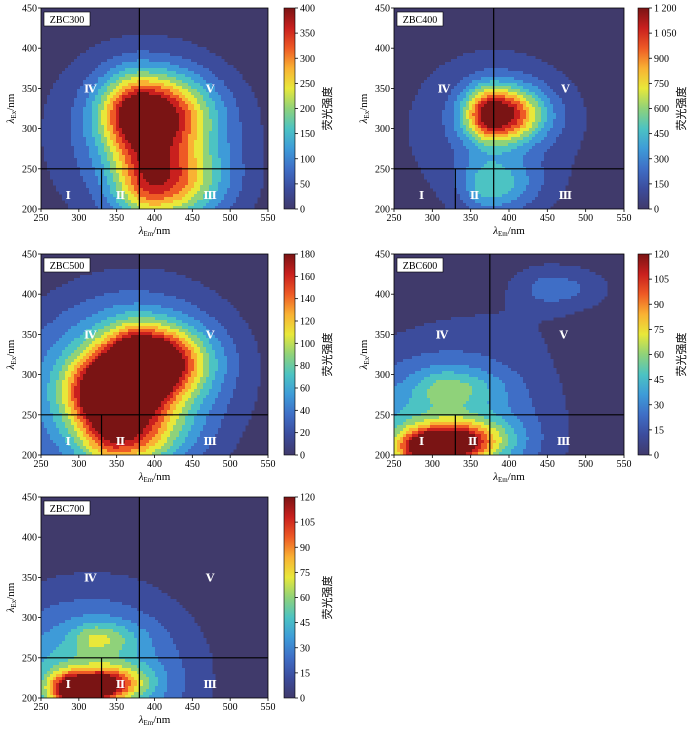 Image resolution: width=700 pixels, height=730 pixels. Describe the element at coordinates (665, 9) in the screenshot. I see `colorbar-tick-label: 1 200` at that location.